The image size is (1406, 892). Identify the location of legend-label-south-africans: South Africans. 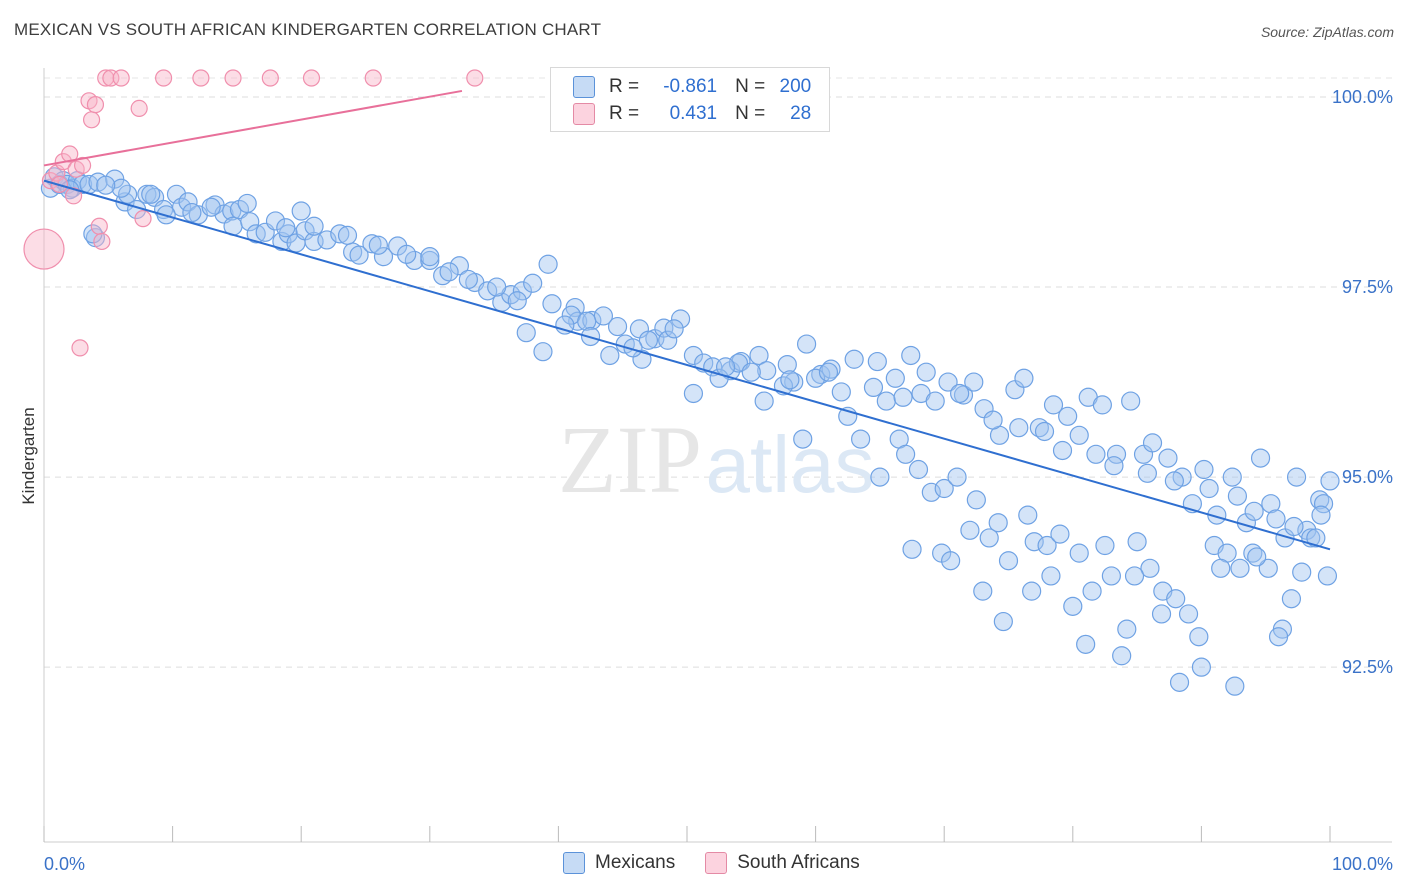
(798, 862).